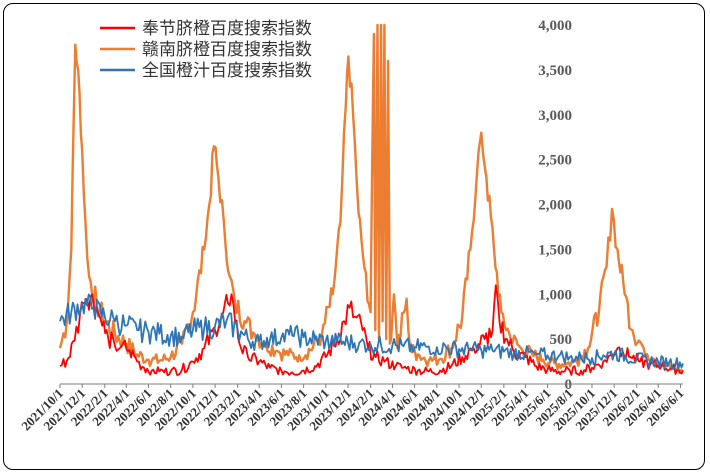 This screenshot has width=710, height=475. I want to click on y-tick-label: 3,500, so click(555, 71).